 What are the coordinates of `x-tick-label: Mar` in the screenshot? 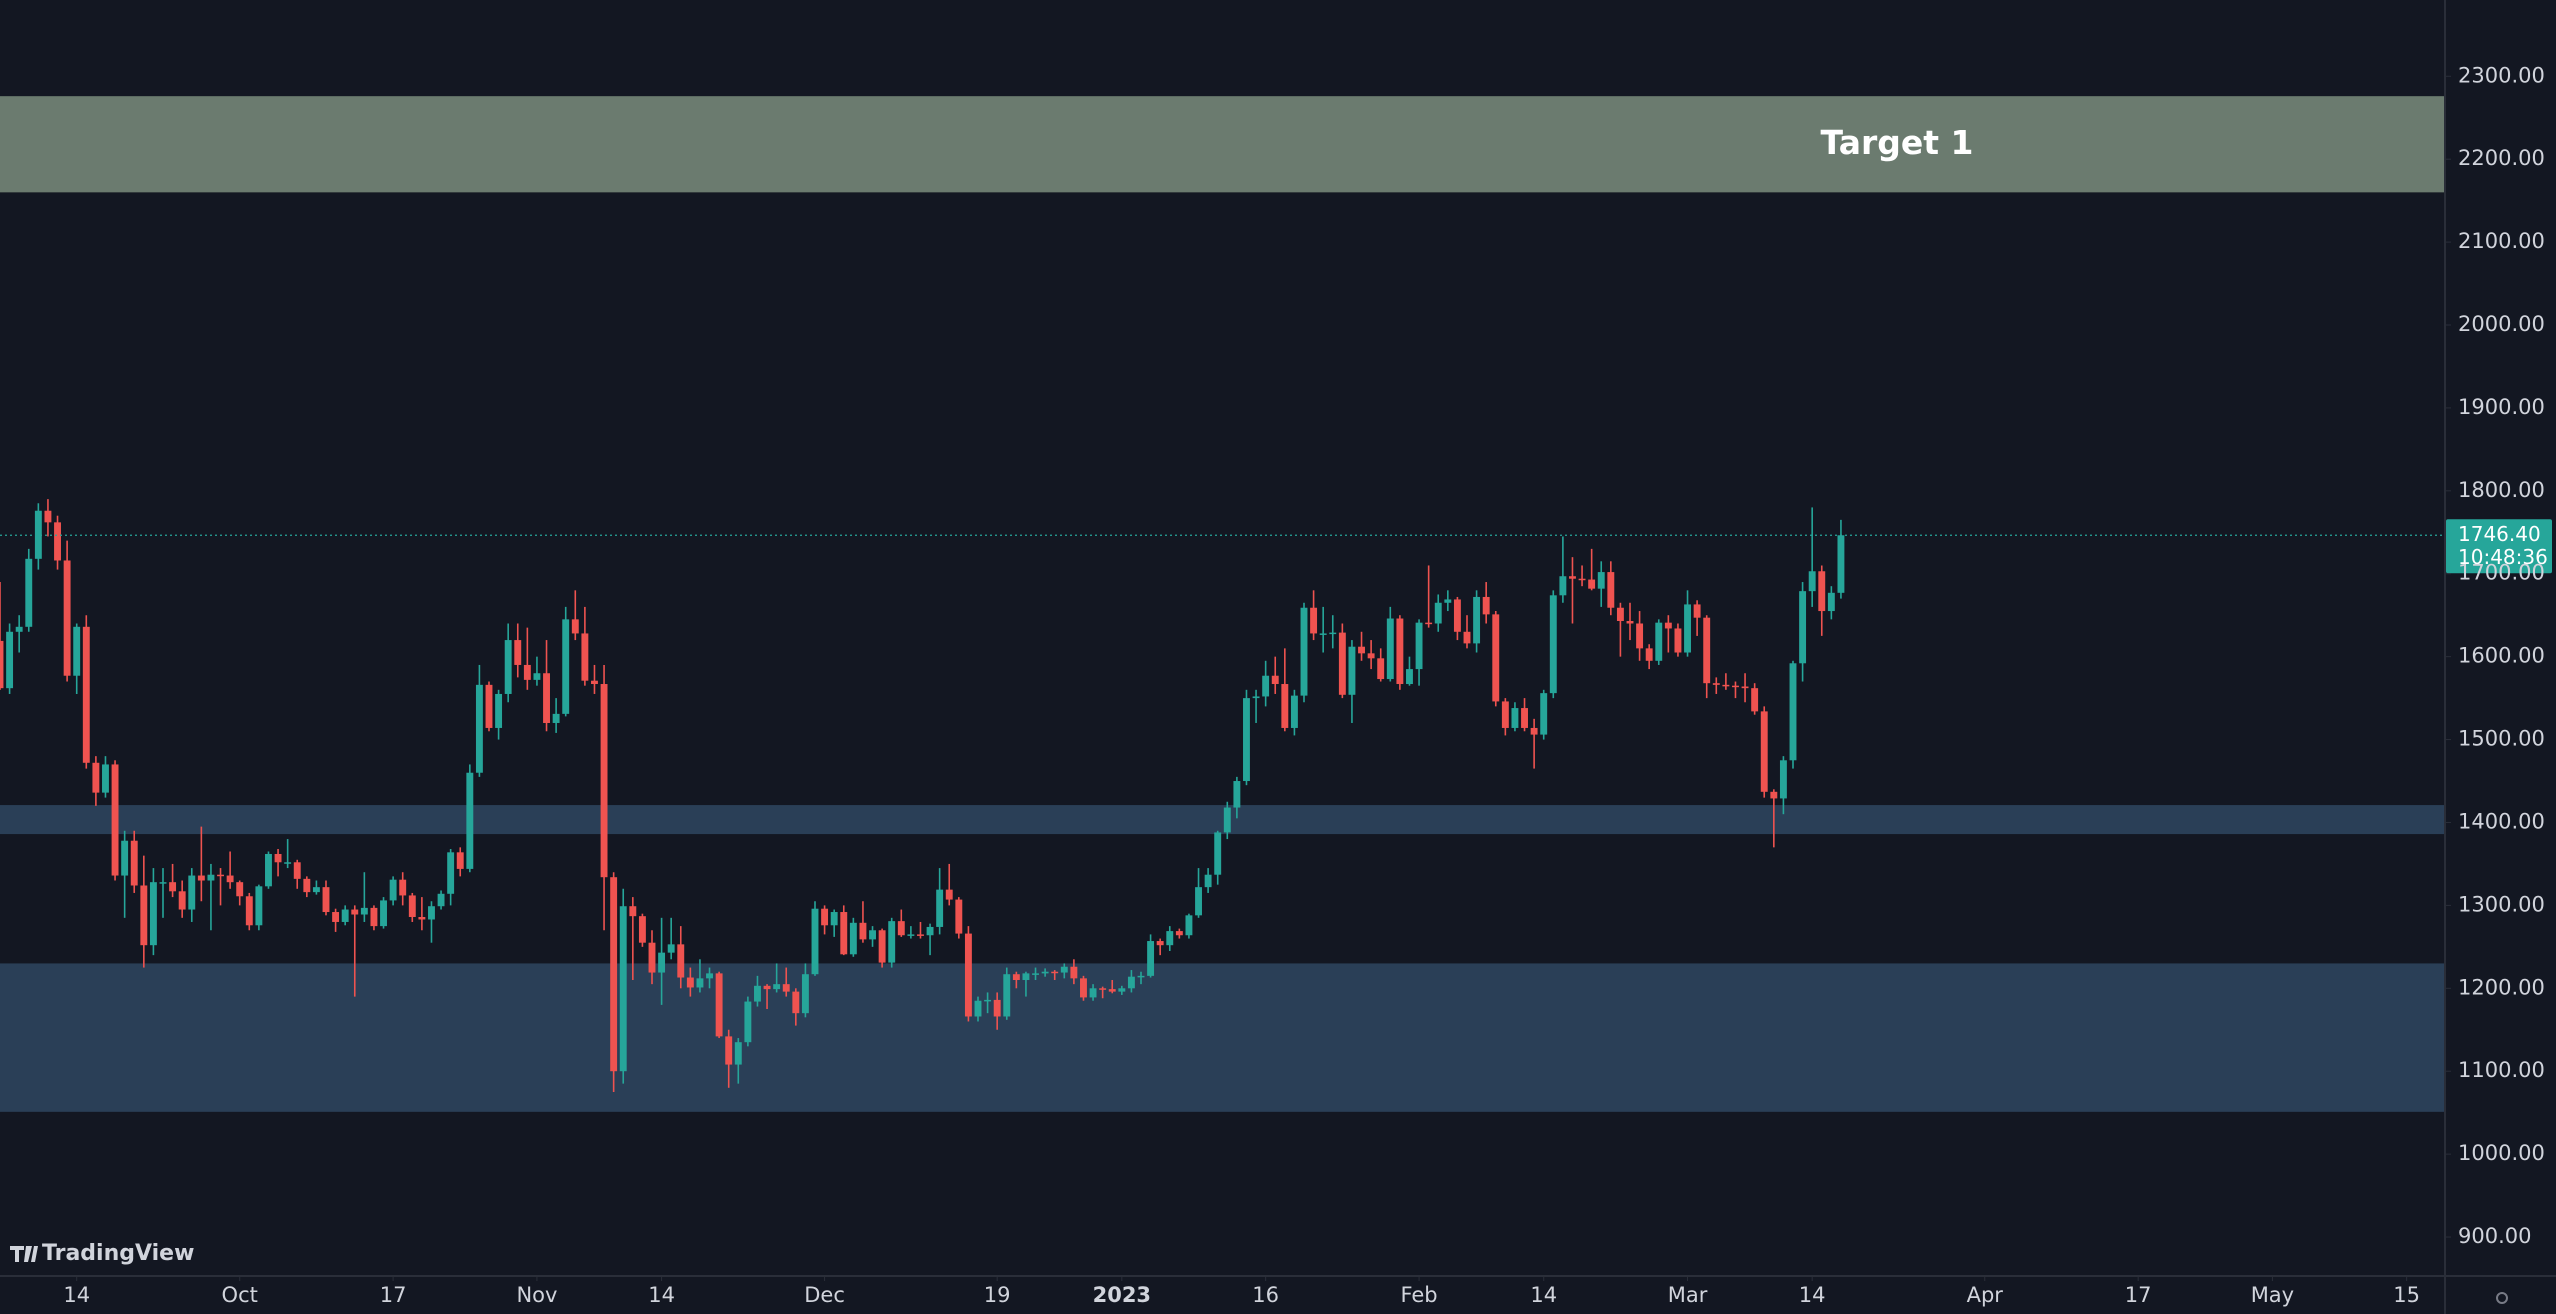 It's located at (1688, 1295).